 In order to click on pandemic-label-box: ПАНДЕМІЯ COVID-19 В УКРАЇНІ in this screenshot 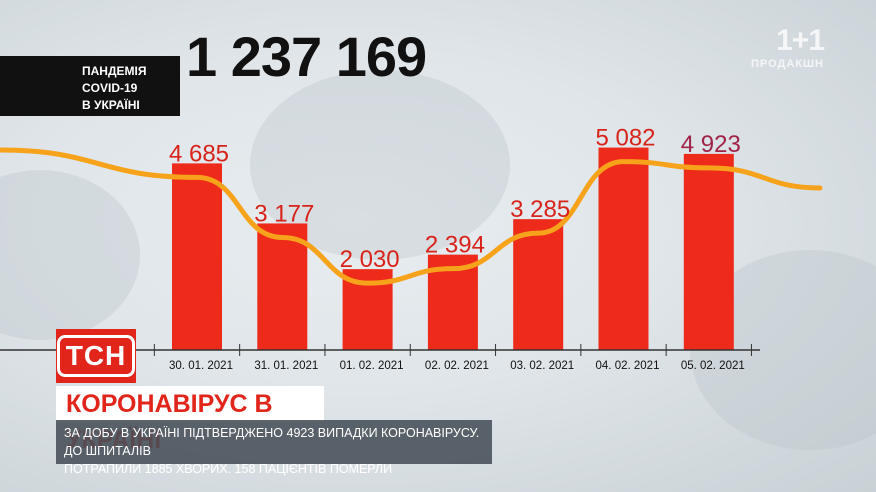, I will do `click(90, 86)`.